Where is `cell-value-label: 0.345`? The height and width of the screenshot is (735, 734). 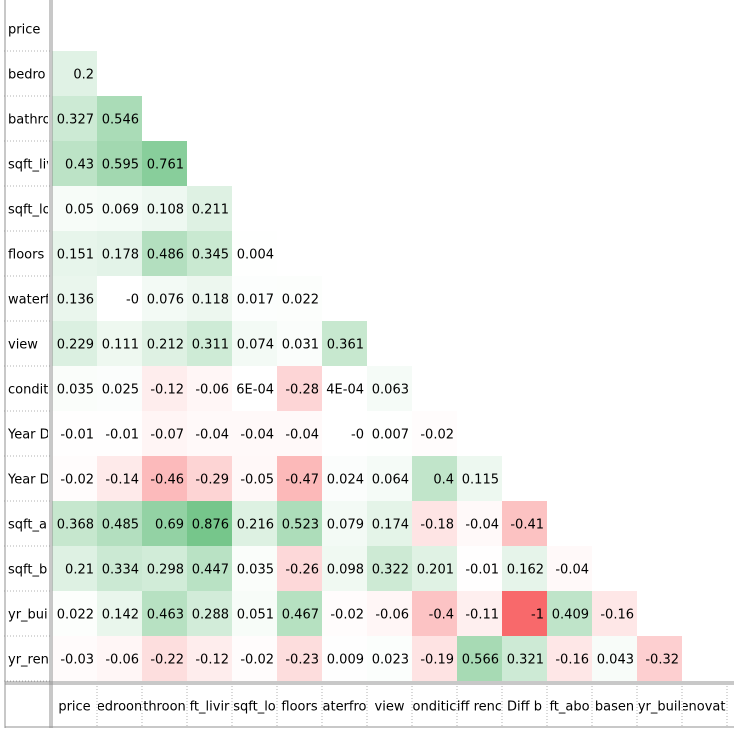 cell-value-label: 0.345 is located at coordinates (210, 255).